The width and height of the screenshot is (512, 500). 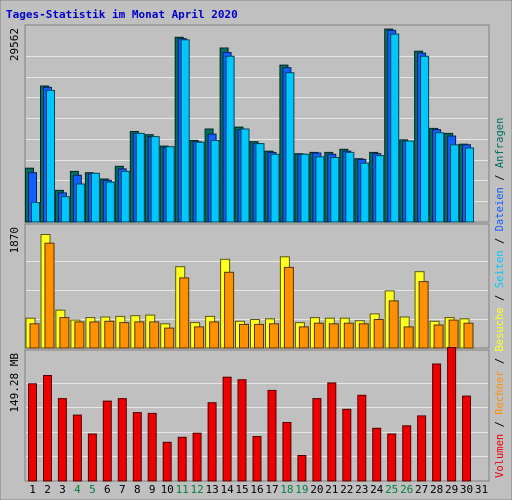 What do you see at coordinates (122, 14) in the screenshot?
I see `chart-title: Tages-Statistik im Monat April 2020` at bounding box center [122, 14].